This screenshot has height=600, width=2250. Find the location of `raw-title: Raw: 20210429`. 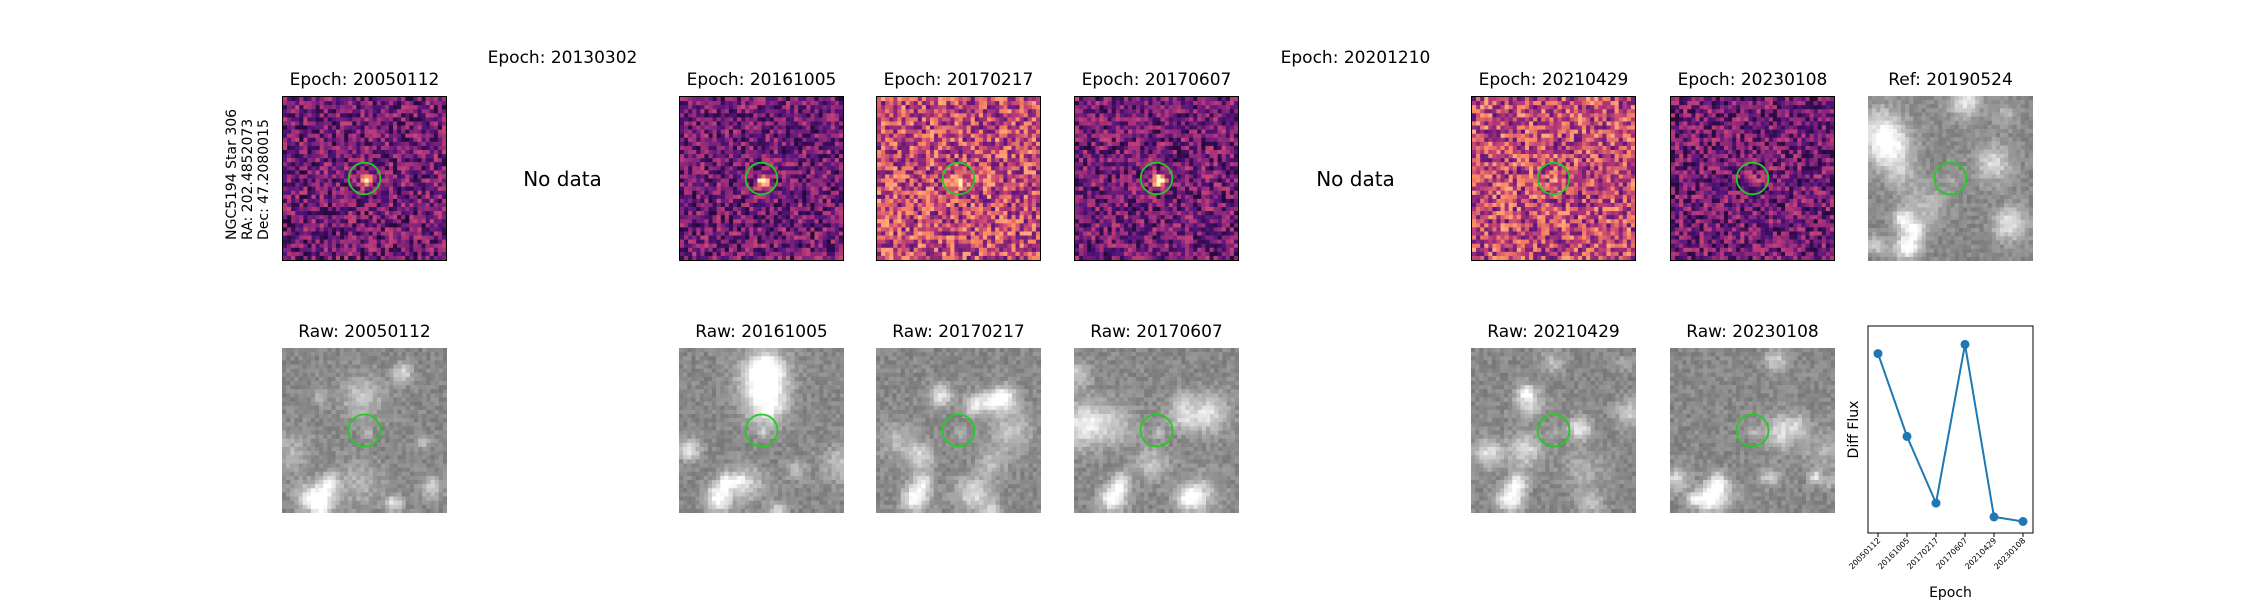

raw-title: Raw: 20210429 is located at coordinates (1553, 332).